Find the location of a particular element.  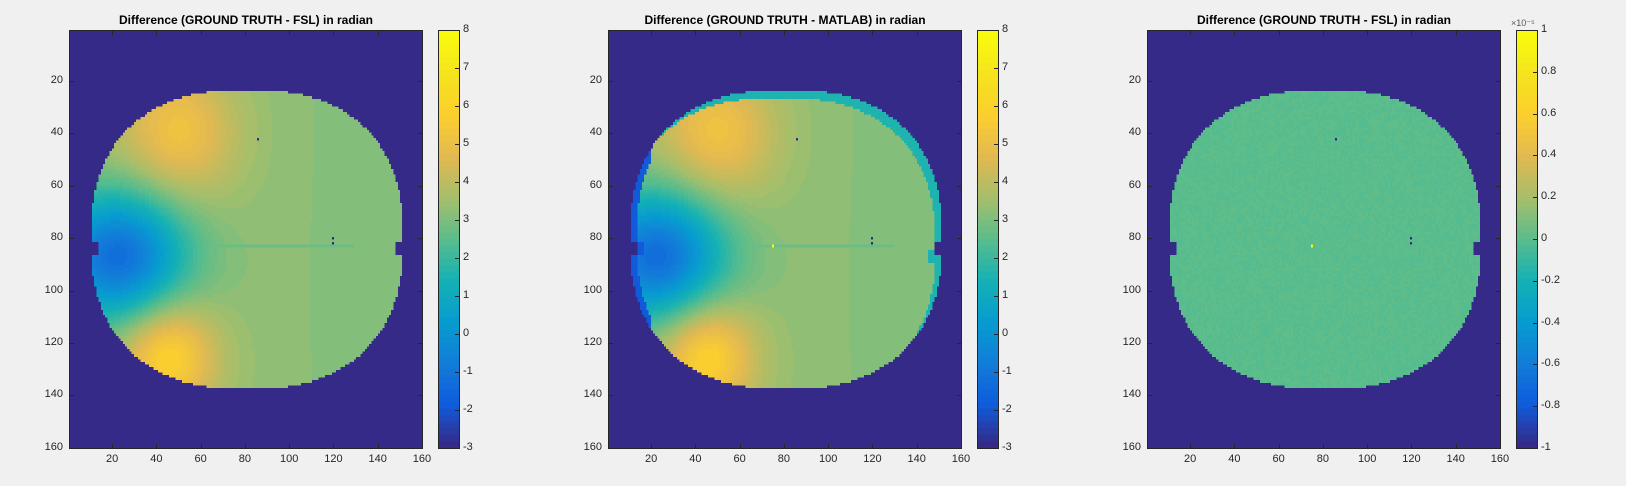

colorbar-tick-label: 6 is located at coordinates (1005, 105).